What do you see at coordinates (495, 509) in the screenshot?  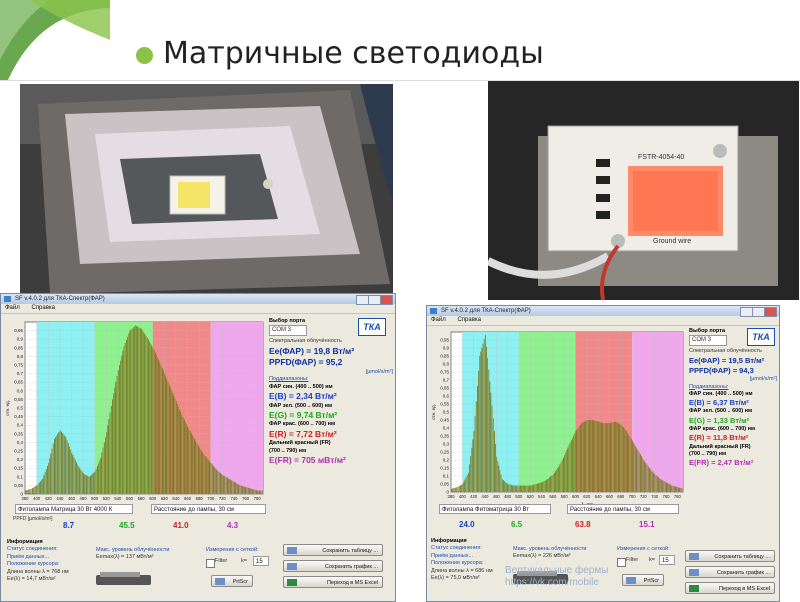 I see `lamp-name-field: Фитолампа Фитоматрица 30 Вт` at bounding box center [495, 509].